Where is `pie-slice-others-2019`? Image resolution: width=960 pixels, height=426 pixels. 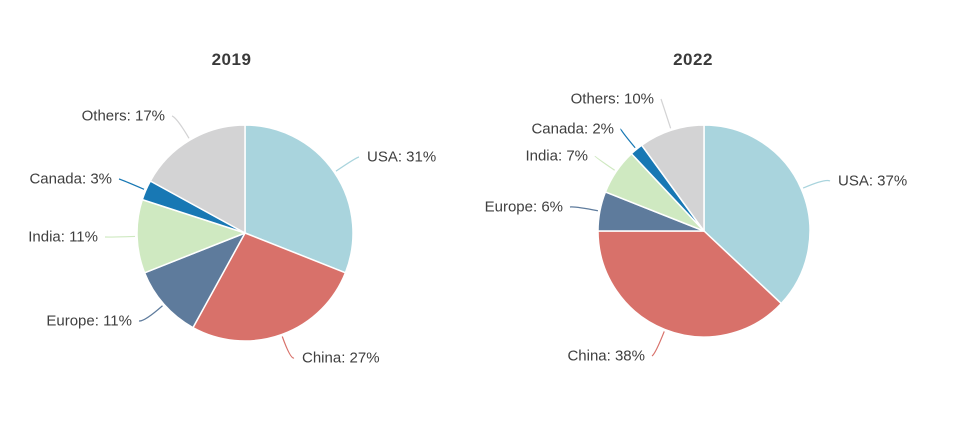 pie-slice-others-2019 is located at coordinates (197, 179).